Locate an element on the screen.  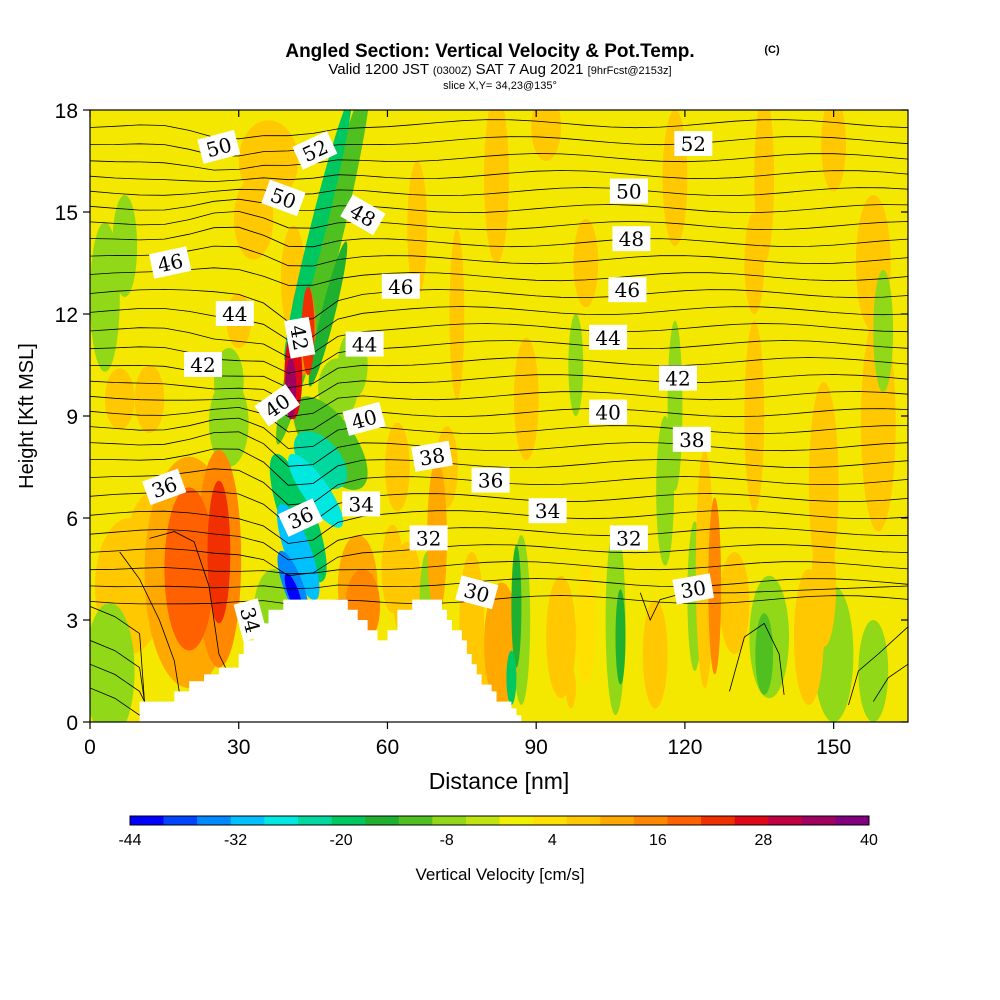
colorbar-label: Vertical Velocity [cm/s] is located at coordinates (499, 874).